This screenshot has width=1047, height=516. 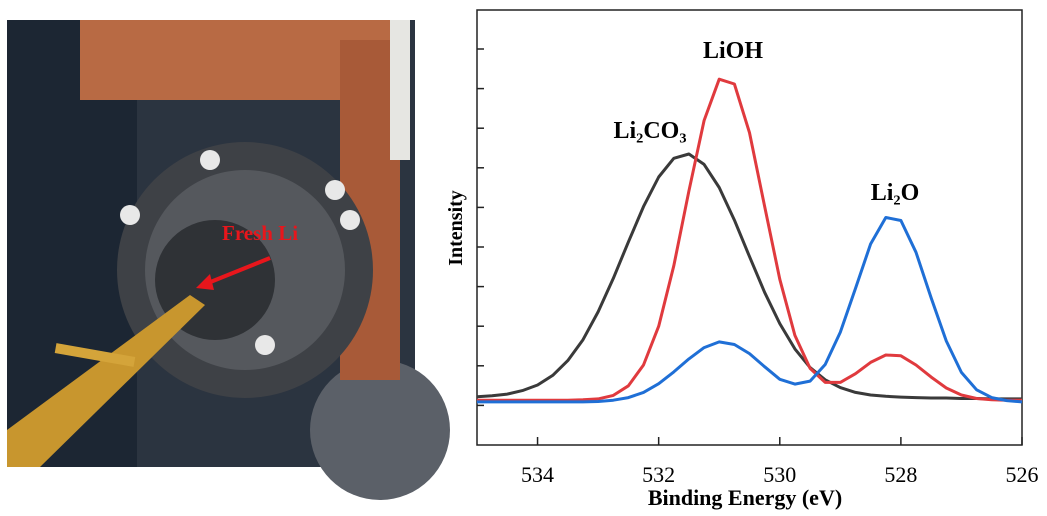 What do you see at coordinates (400, 90) in the screenshot?
I see `photo-ceramic` at bounding box center [400, 90].